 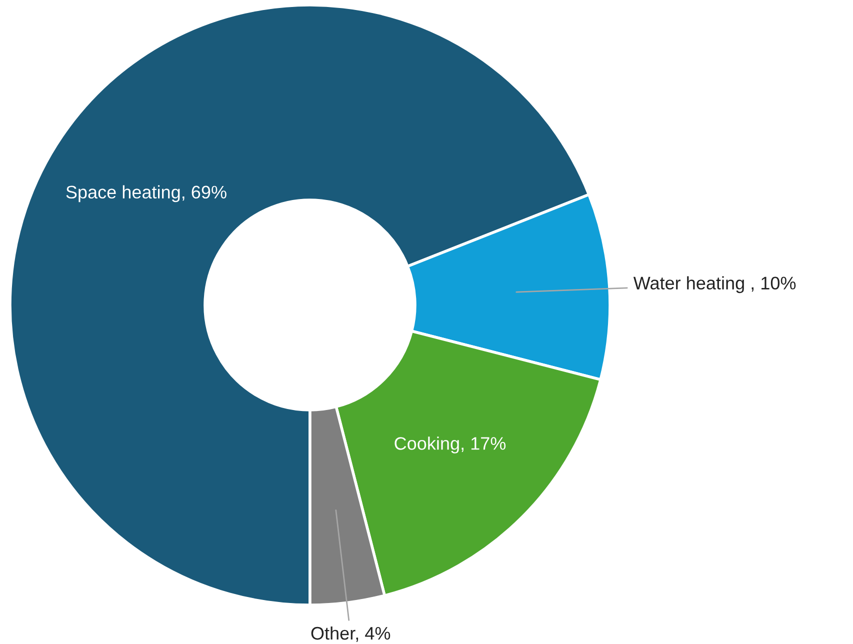 I want to click on slice-label: Water heating , 10%, so click(x=714, y=285).